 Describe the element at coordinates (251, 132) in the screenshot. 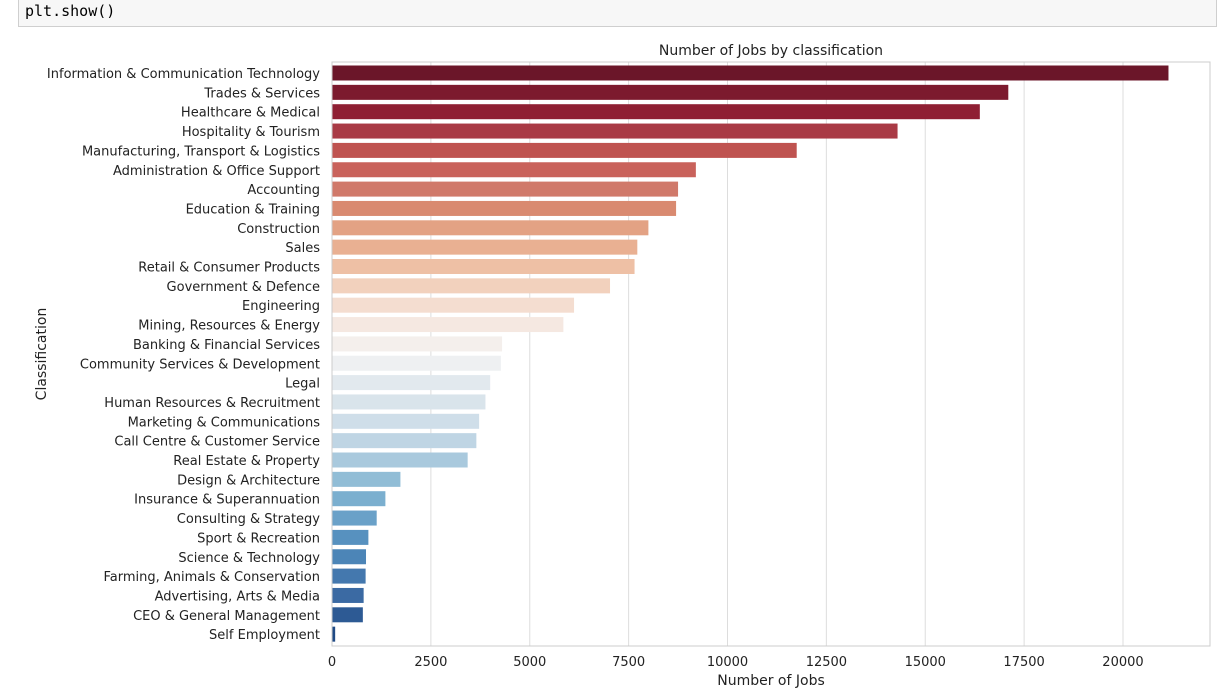

I see `y-tick-label: Hospitality & Tourism` at that location.